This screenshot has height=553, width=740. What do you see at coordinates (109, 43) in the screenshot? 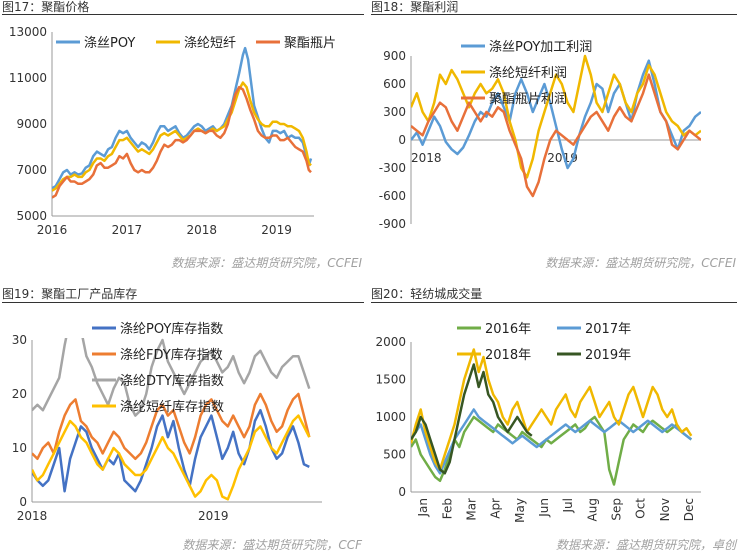
I see `legend-label: 涤丝POY` at bounding box center [109, 43].